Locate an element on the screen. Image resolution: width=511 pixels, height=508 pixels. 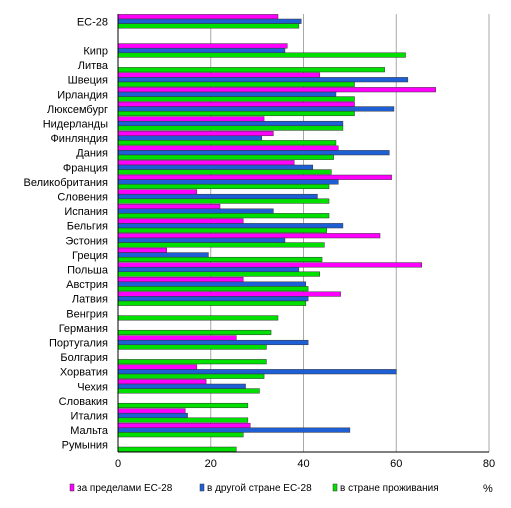
category-label: Великобритания is located at coordinates (66, 183).